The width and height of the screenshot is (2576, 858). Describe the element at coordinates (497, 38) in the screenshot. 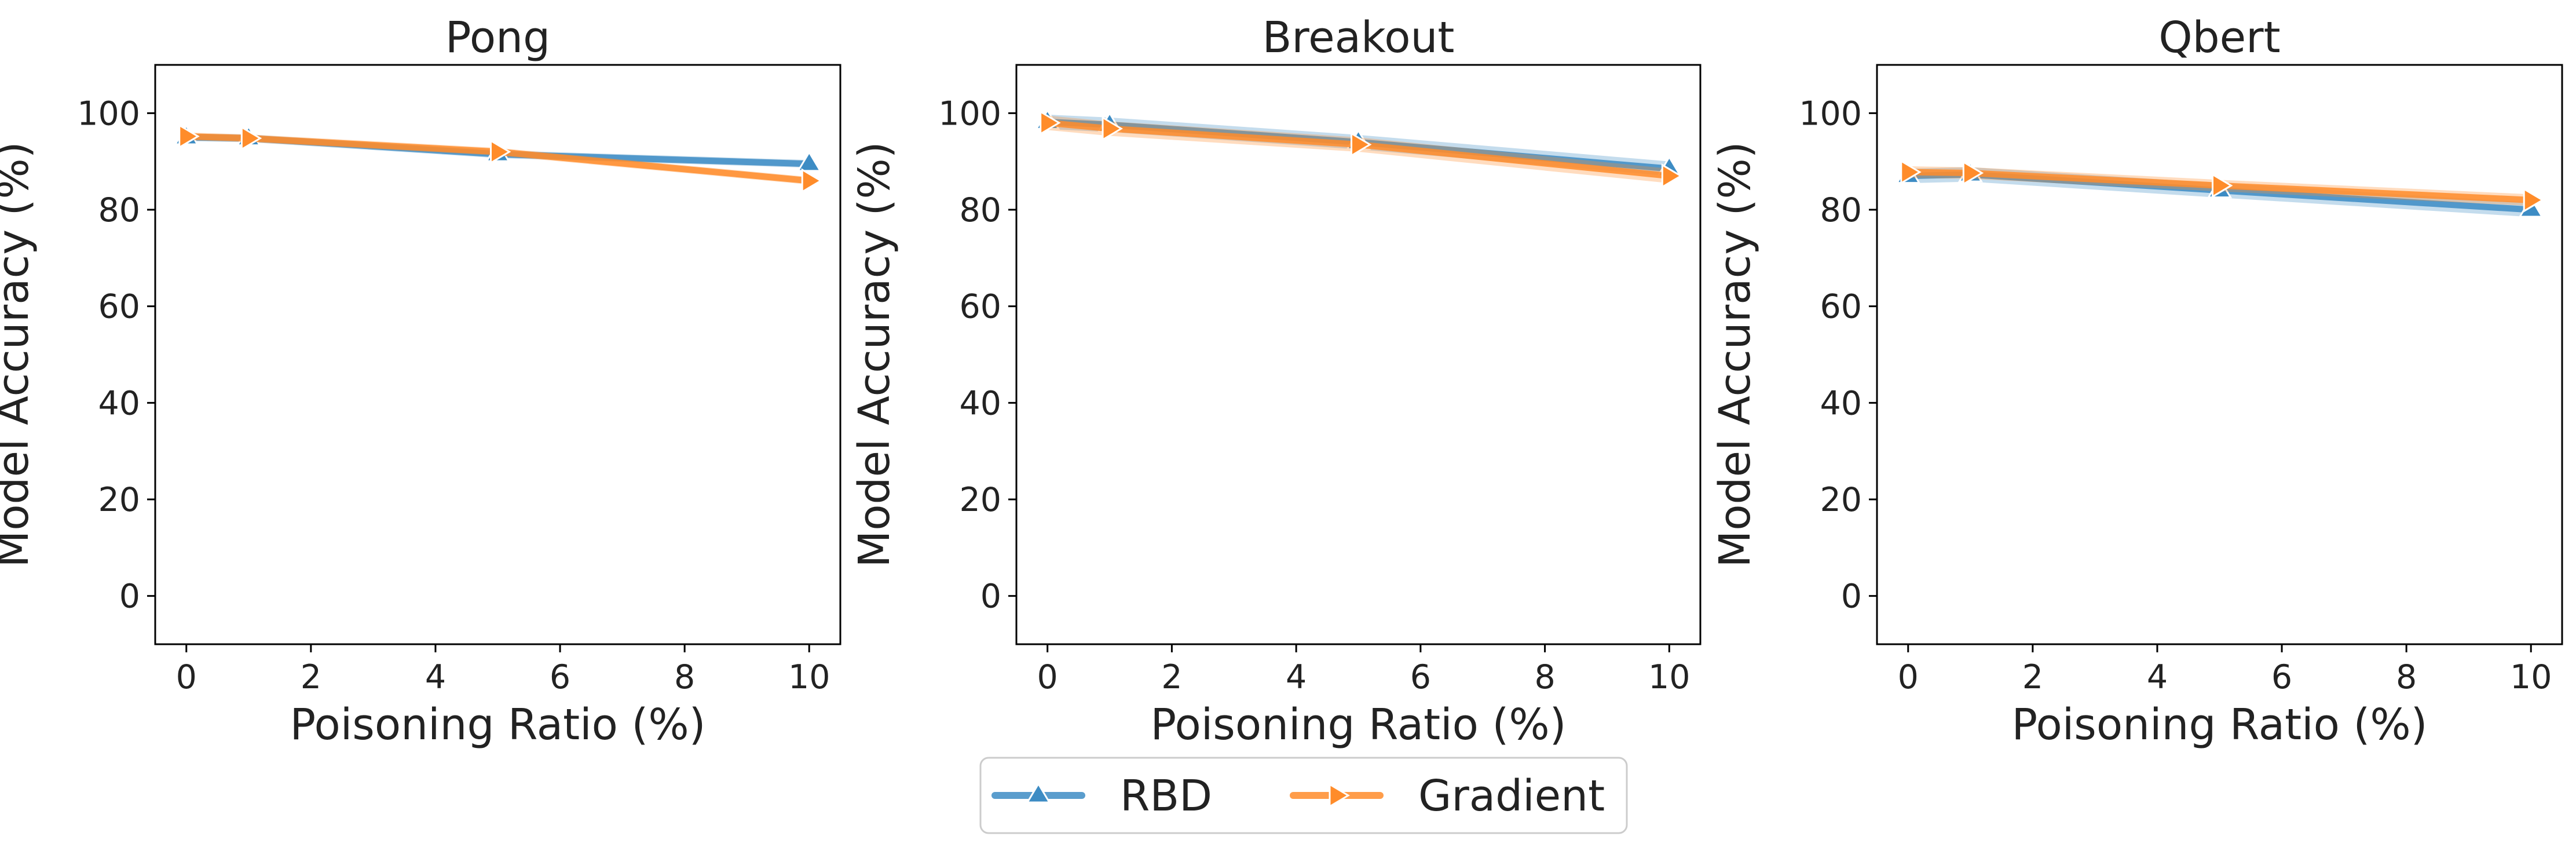

I see `chart-title: Pong` at that location.